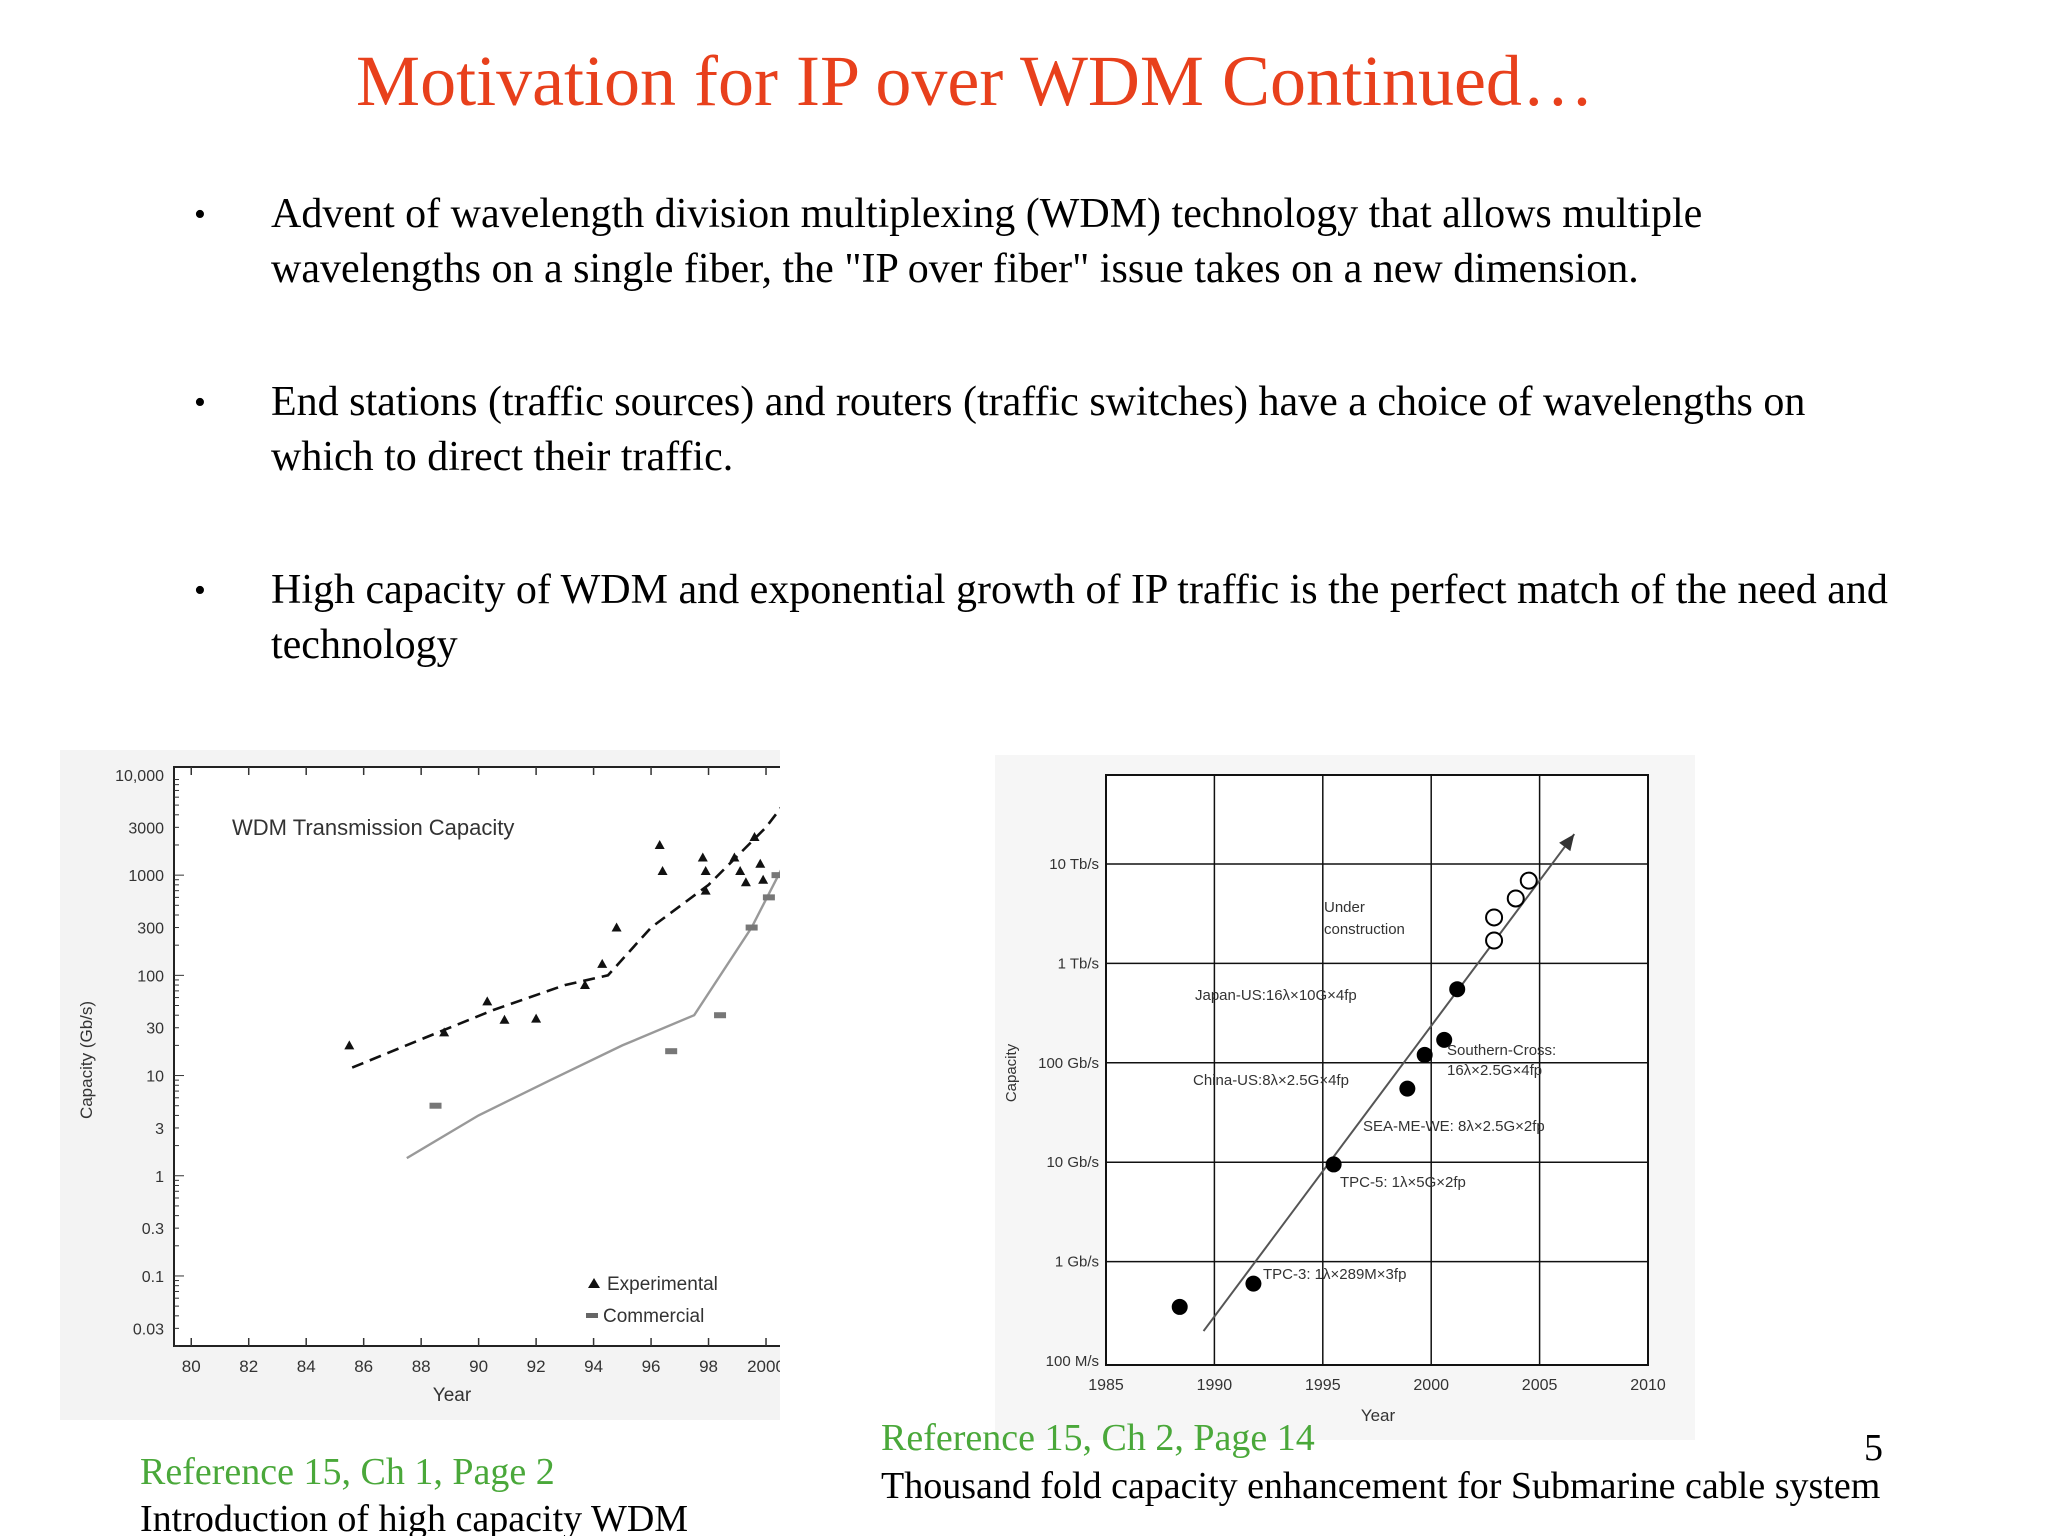  I want to click on y-axis-label: Capacity (Gb/s), so click(86, 1060).